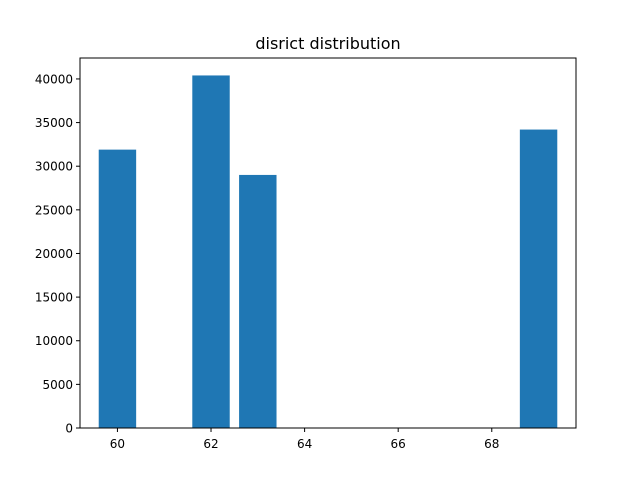  Describe the element at coordinates (117, 444) in the screenshot. I see `x-tick-label-60: 60` at that location.